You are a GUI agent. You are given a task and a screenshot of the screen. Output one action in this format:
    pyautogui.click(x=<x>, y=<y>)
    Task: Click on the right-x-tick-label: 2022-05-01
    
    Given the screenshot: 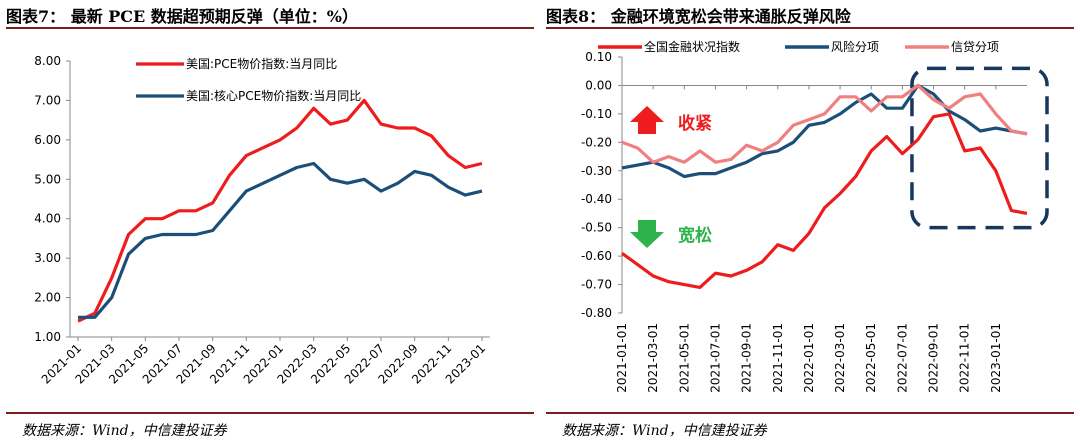 What is the action you would take?
    pyautogui.click(x=871, y=358)
    